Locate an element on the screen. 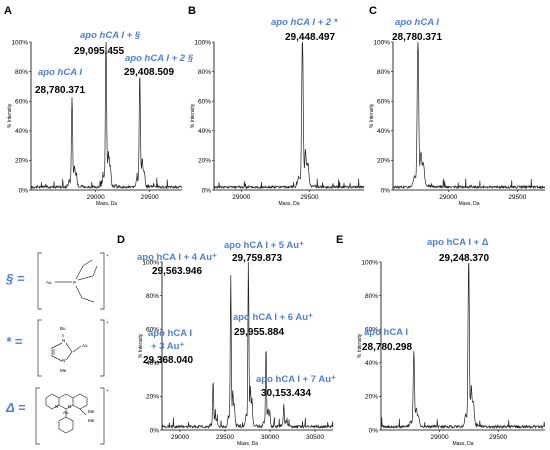 The image size is (550, 450). panel-d-annotation-5-value: 30,153.434 is located at coordinates (286, 393).